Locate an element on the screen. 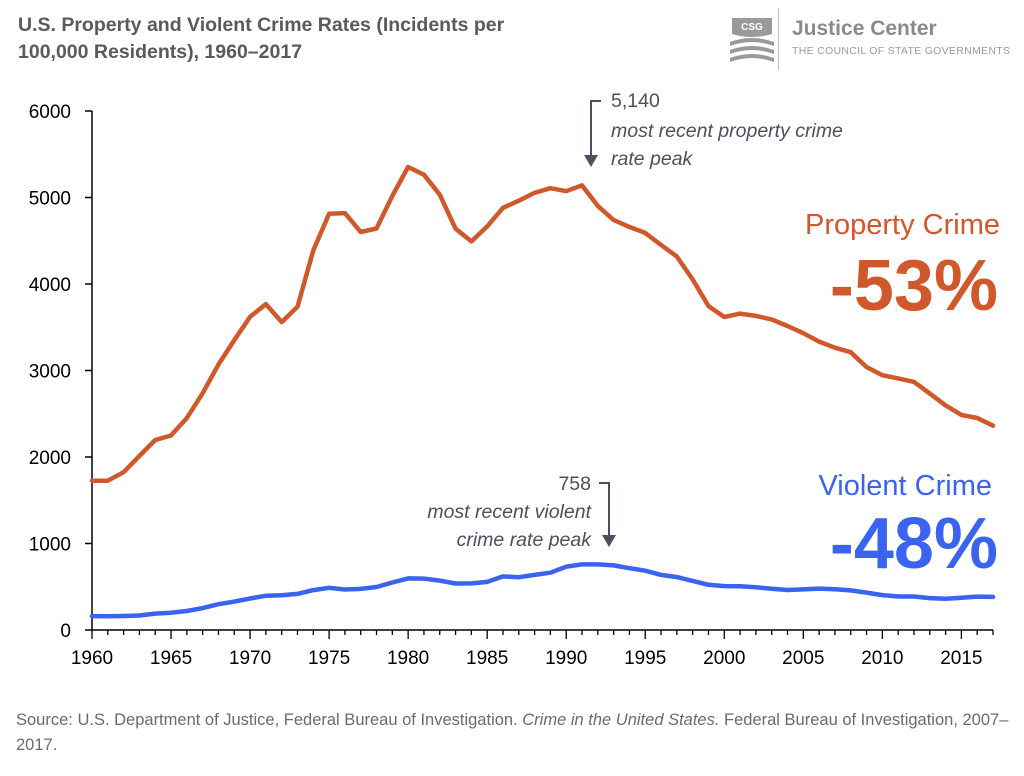 The width and height of the screenshot is (1024, 776). y-tick-label: 1000 is located at coordinates (50, 545).